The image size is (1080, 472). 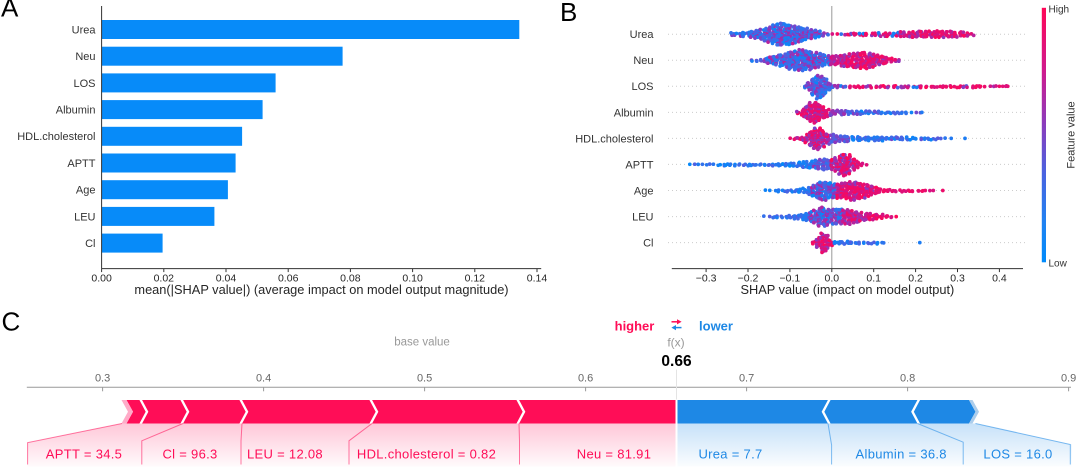 I want to click on svg-text: HDL.cholesterol = 0.82, so click(x=426, y=453).